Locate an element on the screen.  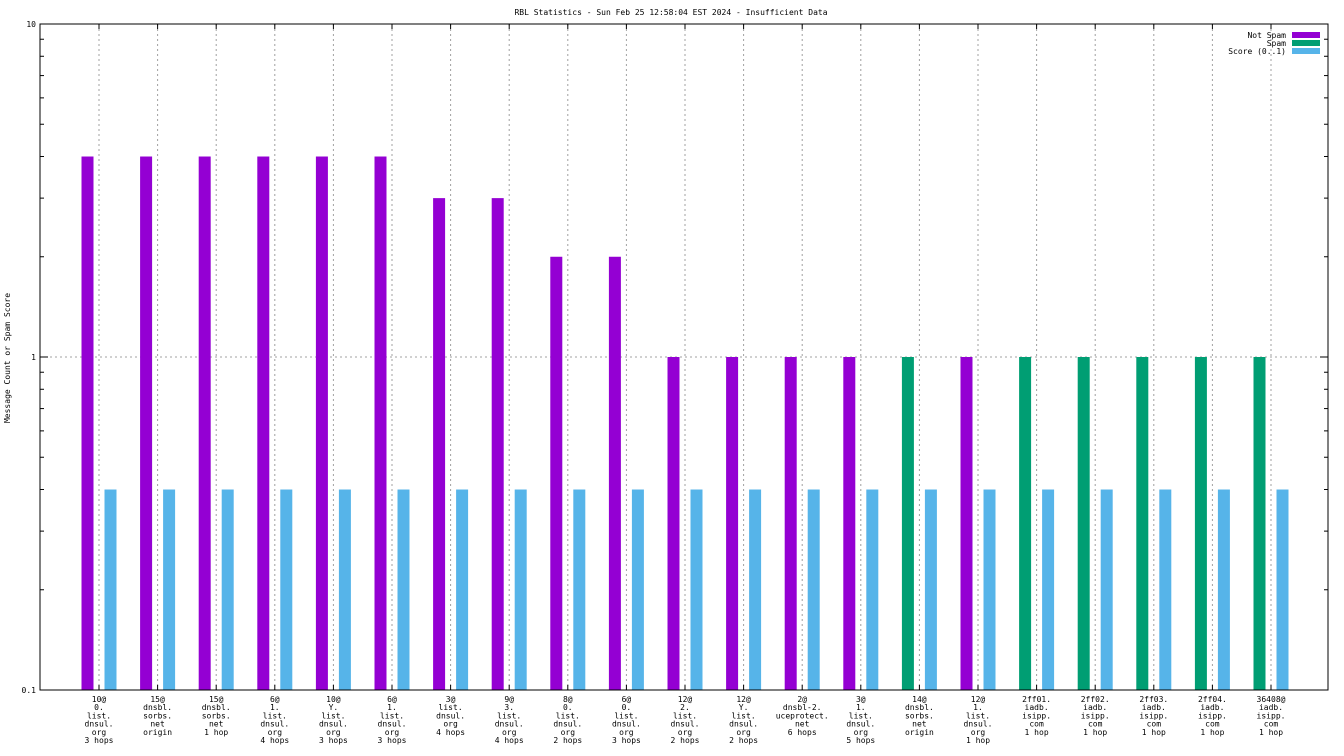
x-tick-label-line: 3. is located at coordinates (509, 707).